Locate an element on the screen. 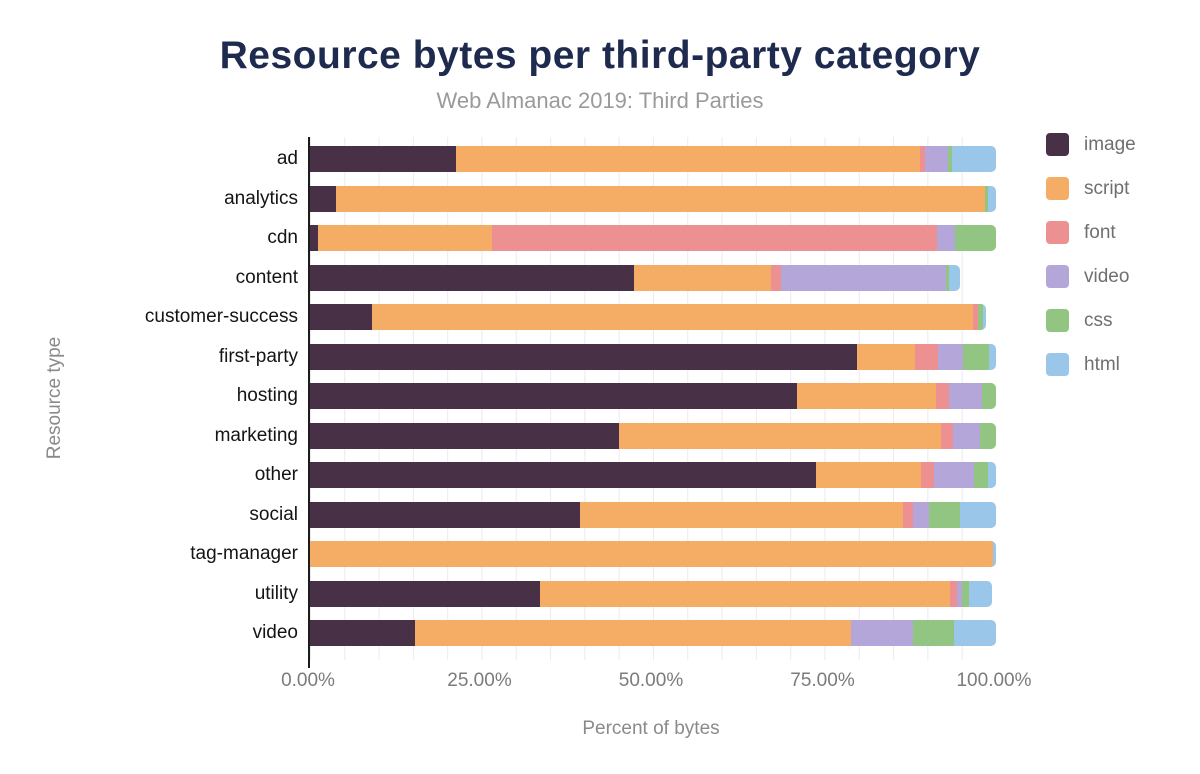  legend-item-html: html is located at coordinates (1091, 364).